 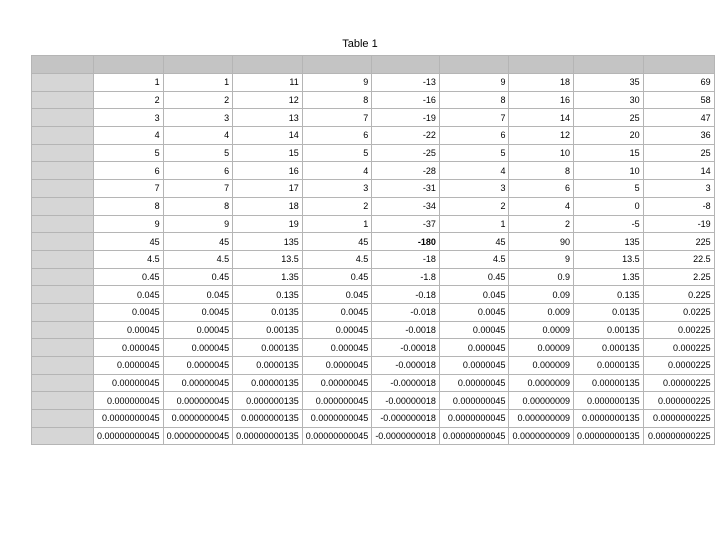 What do you see at coordinates (608, 188) in the screenshot?
I see `table-cell: 5` at bounding box center [608, 188].